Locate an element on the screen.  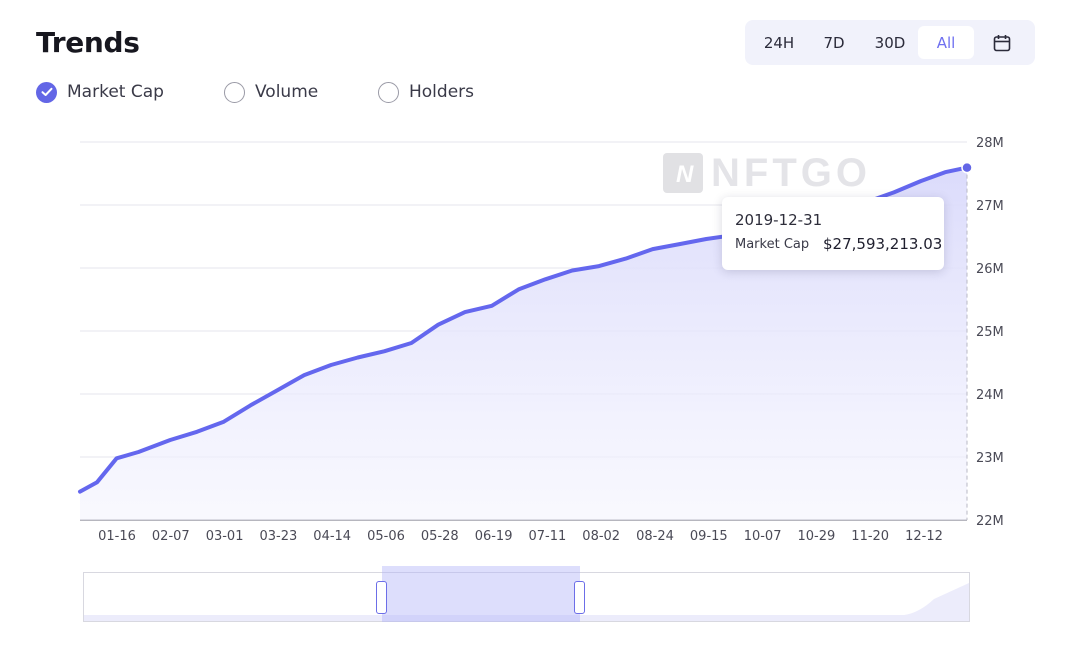
watermark: N NFTGO is located at coordinates (767, 173).